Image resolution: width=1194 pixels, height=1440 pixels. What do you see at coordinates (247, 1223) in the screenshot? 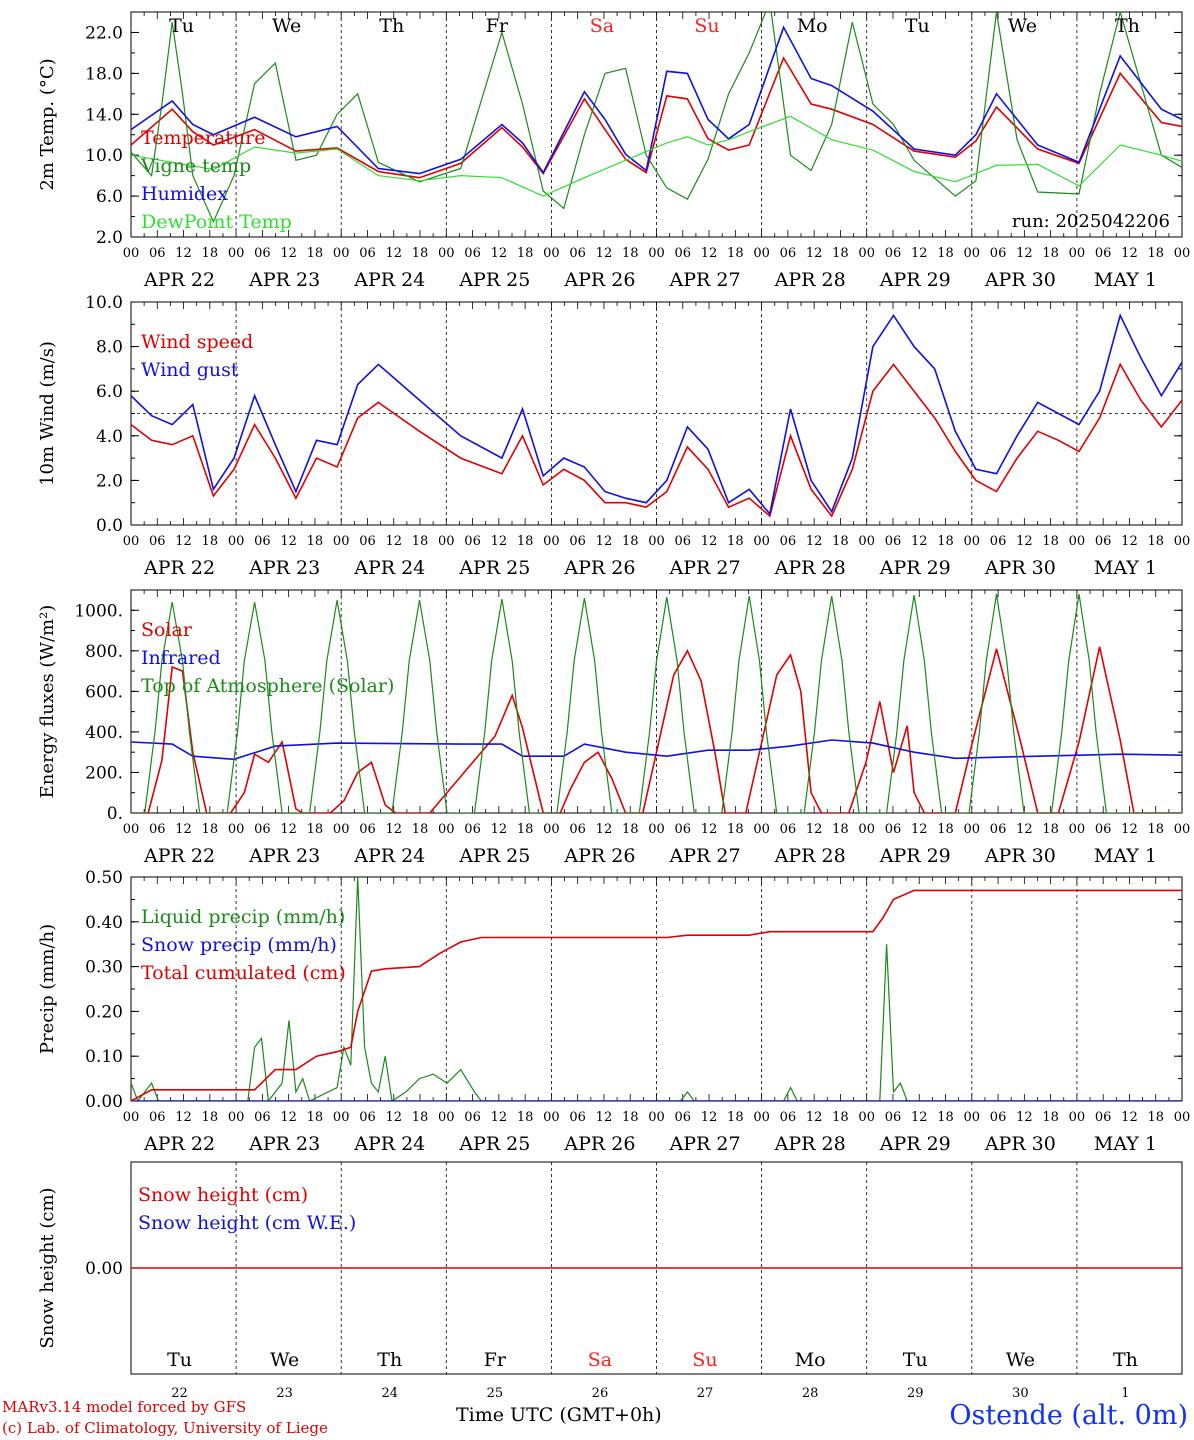
I see `legend-entry: Snow height (cm W.E.)` at bounding box center [247, 1223].